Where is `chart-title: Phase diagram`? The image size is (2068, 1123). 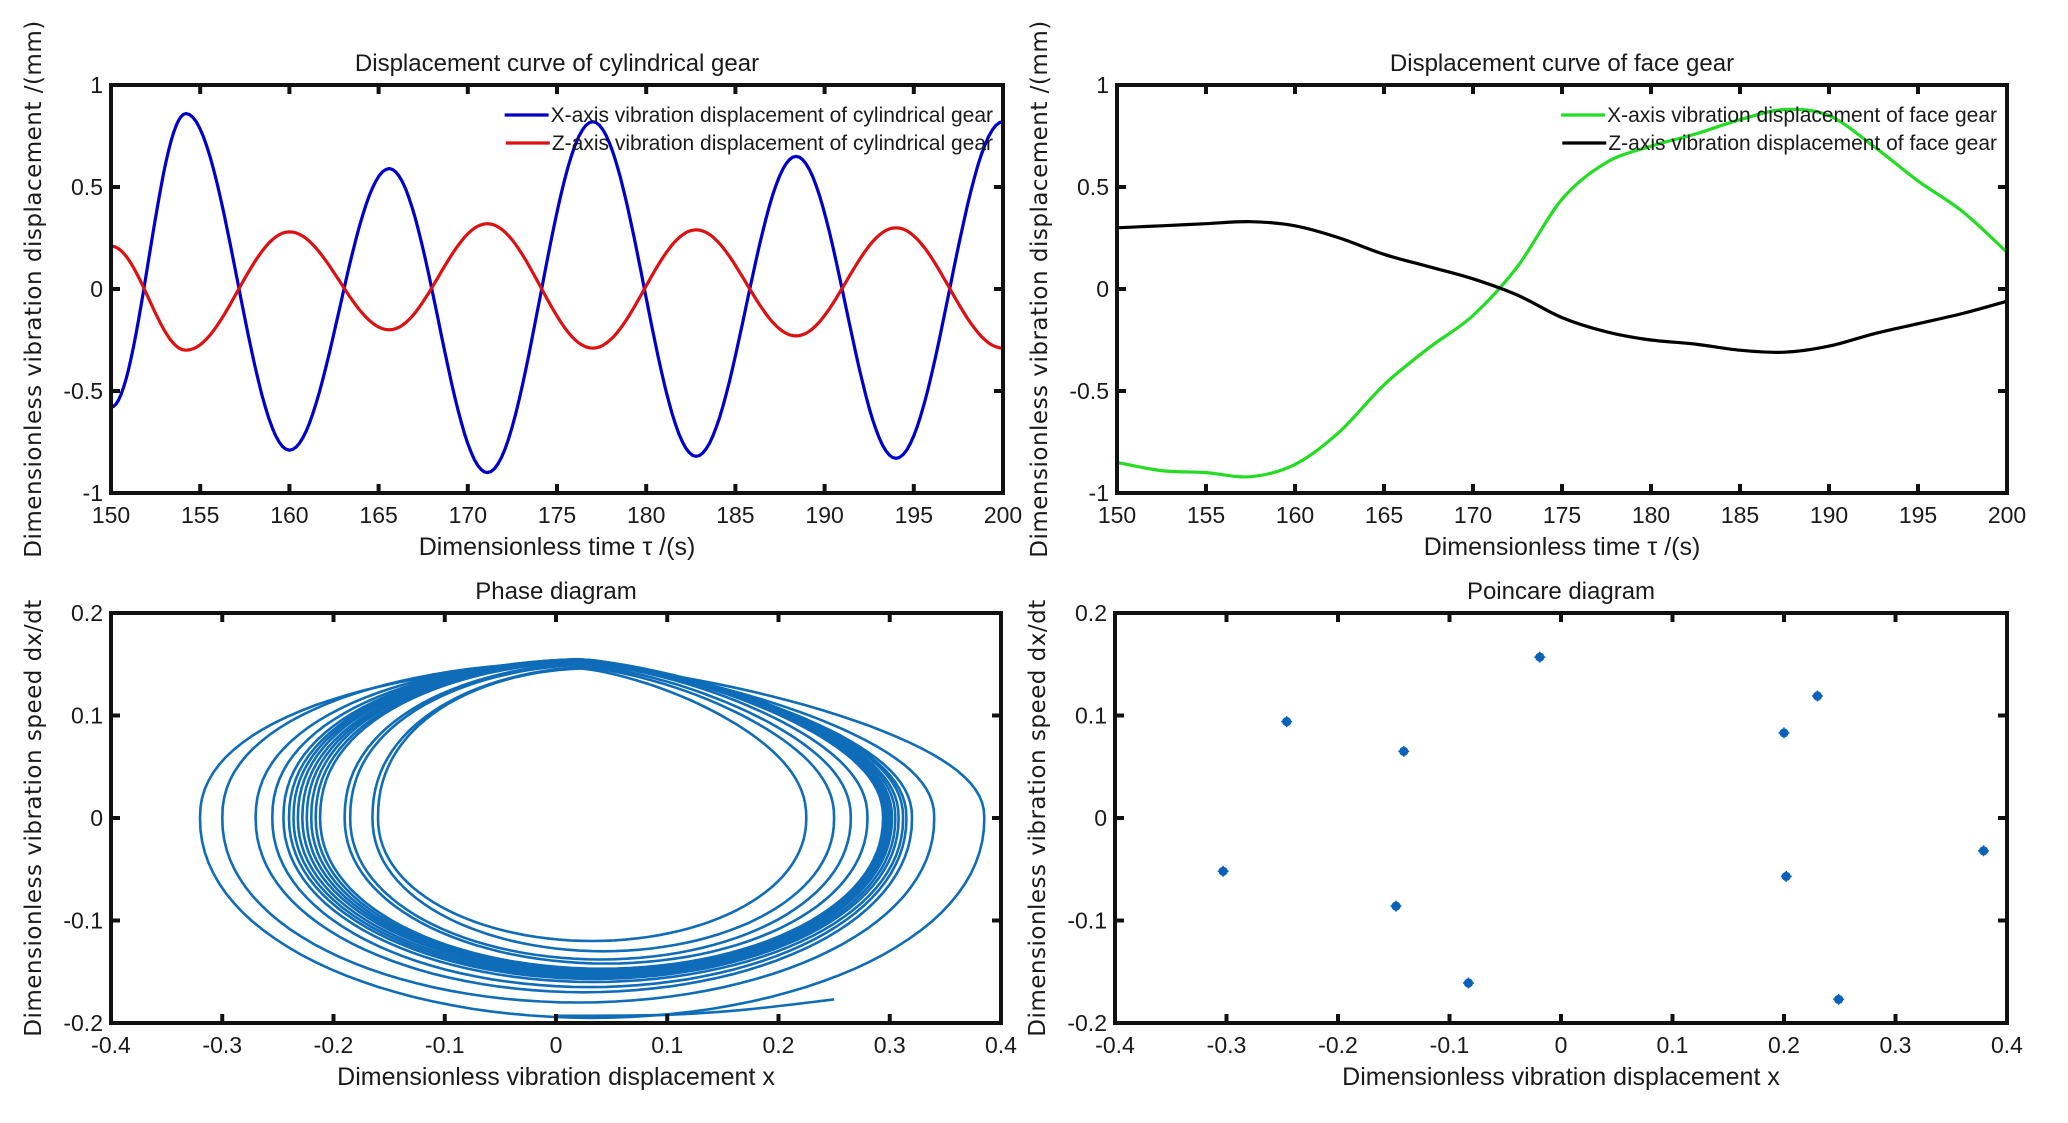 chart-title: Phase diagram is located at coordinates (555, 591).